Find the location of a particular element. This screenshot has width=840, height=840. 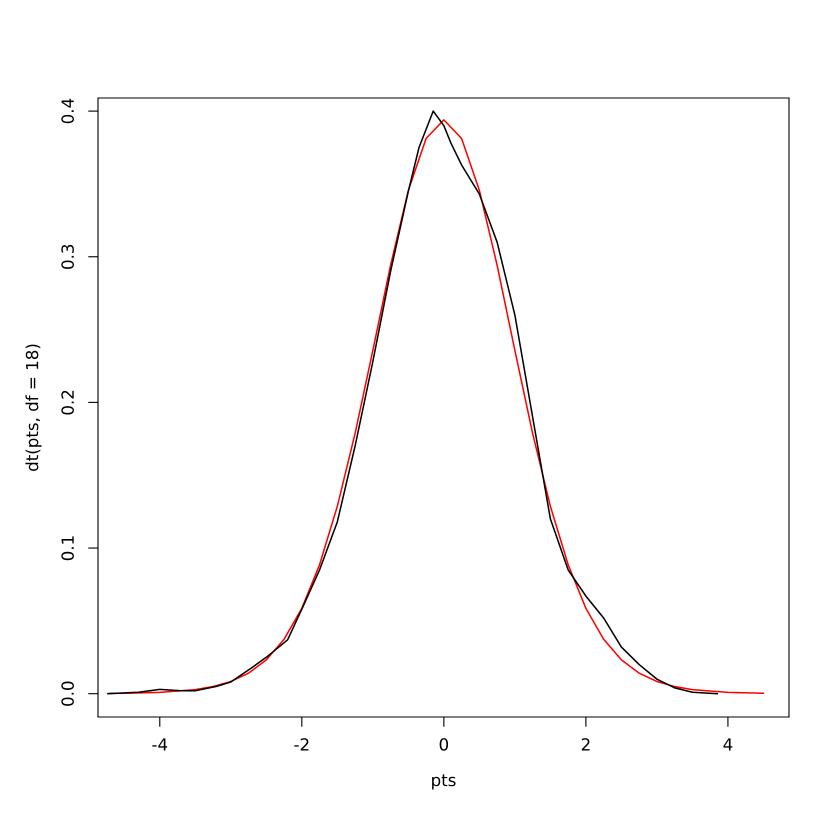

x-tick-label: 4 is located at coordinates (727, 744).